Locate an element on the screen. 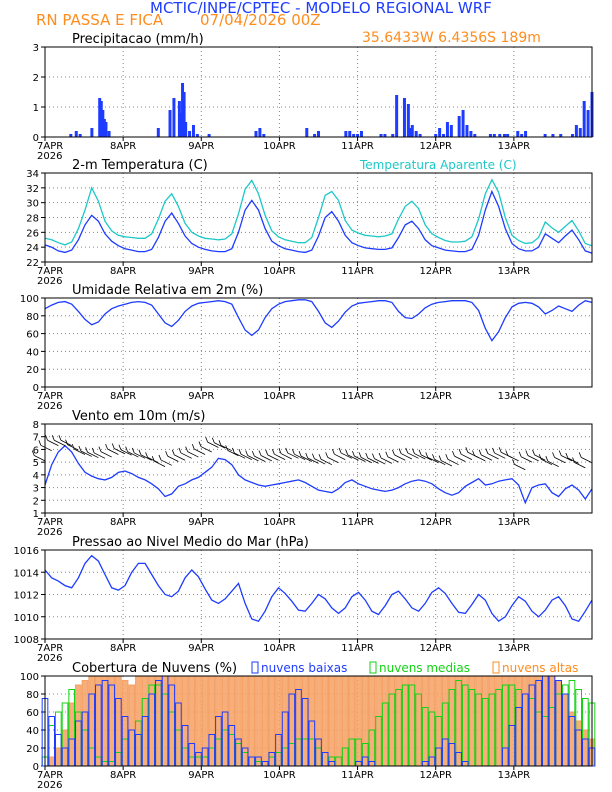 Image resolution: width=612 pixels, height=792 pixels. x-year-label: 2026 is located at coordinates (49, 658).